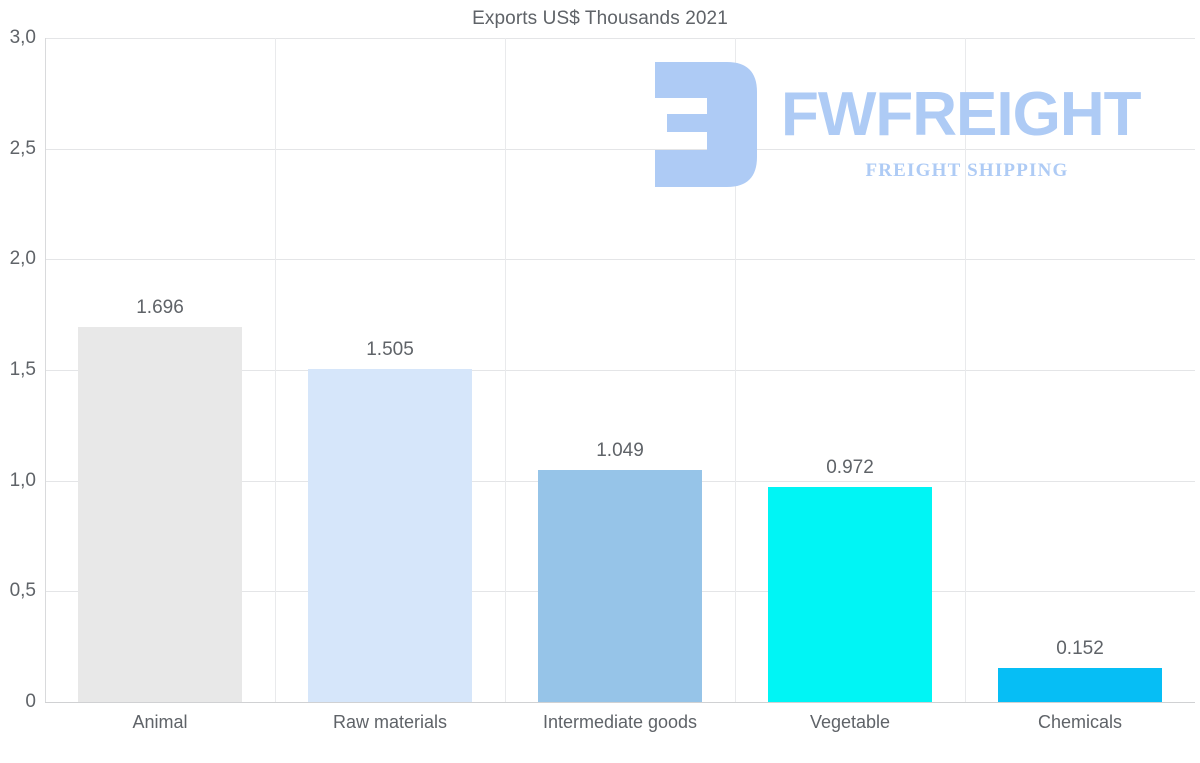 Image resolution: width=1200 pixels, height=763 pixels. What do you see at coordinates (45, 370) in the screenshot?
I see `y-axis-line` at bounding box center [45, 370].